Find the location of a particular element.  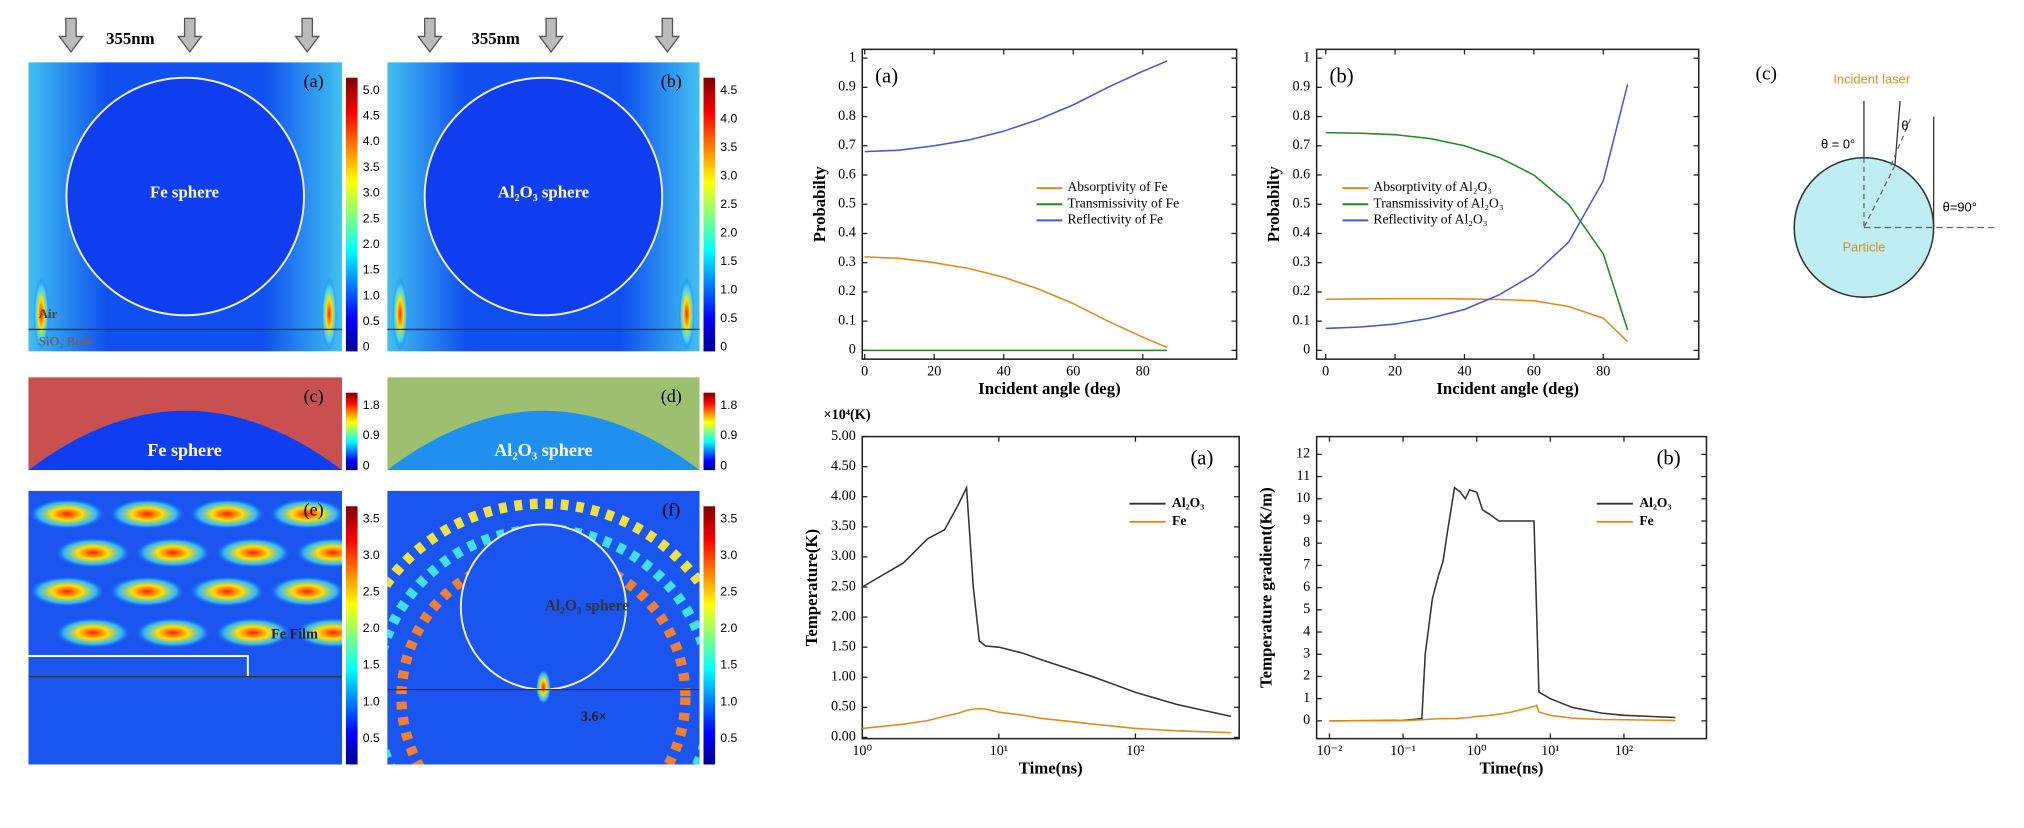

y-tick-label: 5 is located at coordinates (1306, 609).